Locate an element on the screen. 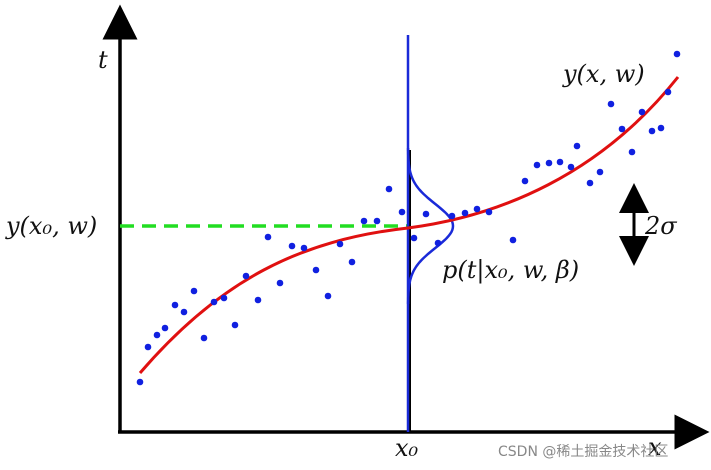 Image resolution: width=711 pixels, height=470 pixels. density-curve is located at coordinates (430, 226).